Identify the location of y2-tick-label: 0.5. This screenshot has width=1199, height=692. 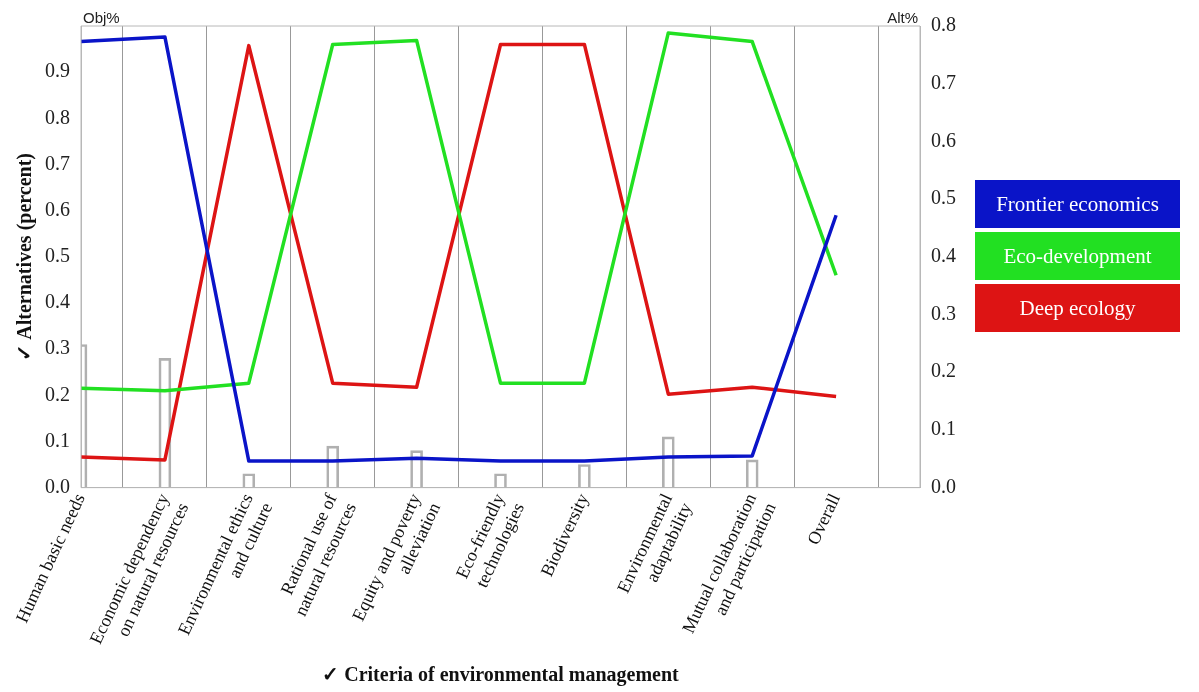
(943, 197).